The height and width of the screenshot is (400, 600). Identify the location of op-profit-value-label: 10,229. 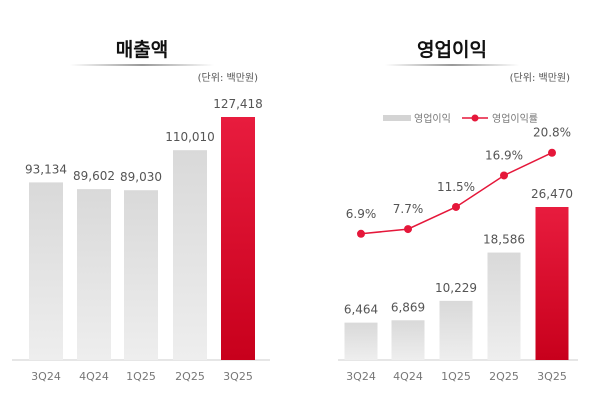
(456, 288).